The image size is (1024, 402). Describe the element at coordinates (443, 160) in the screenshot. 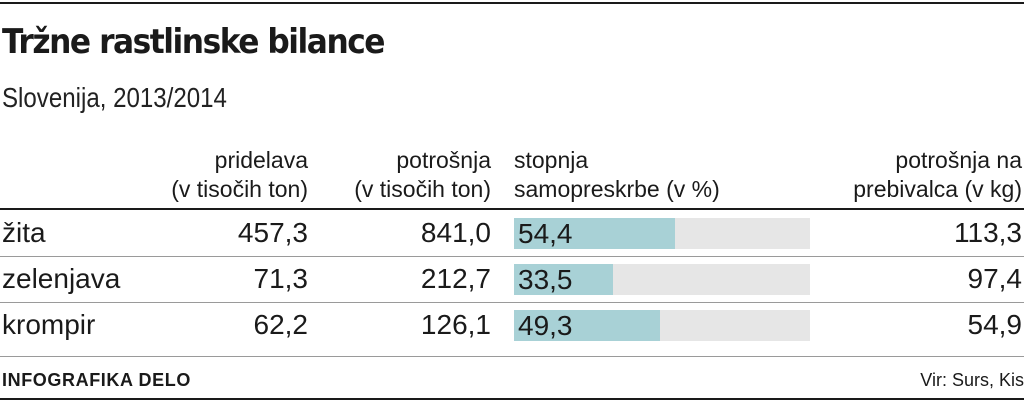

I see `header-consumption-line1: potrošnja` at that location.